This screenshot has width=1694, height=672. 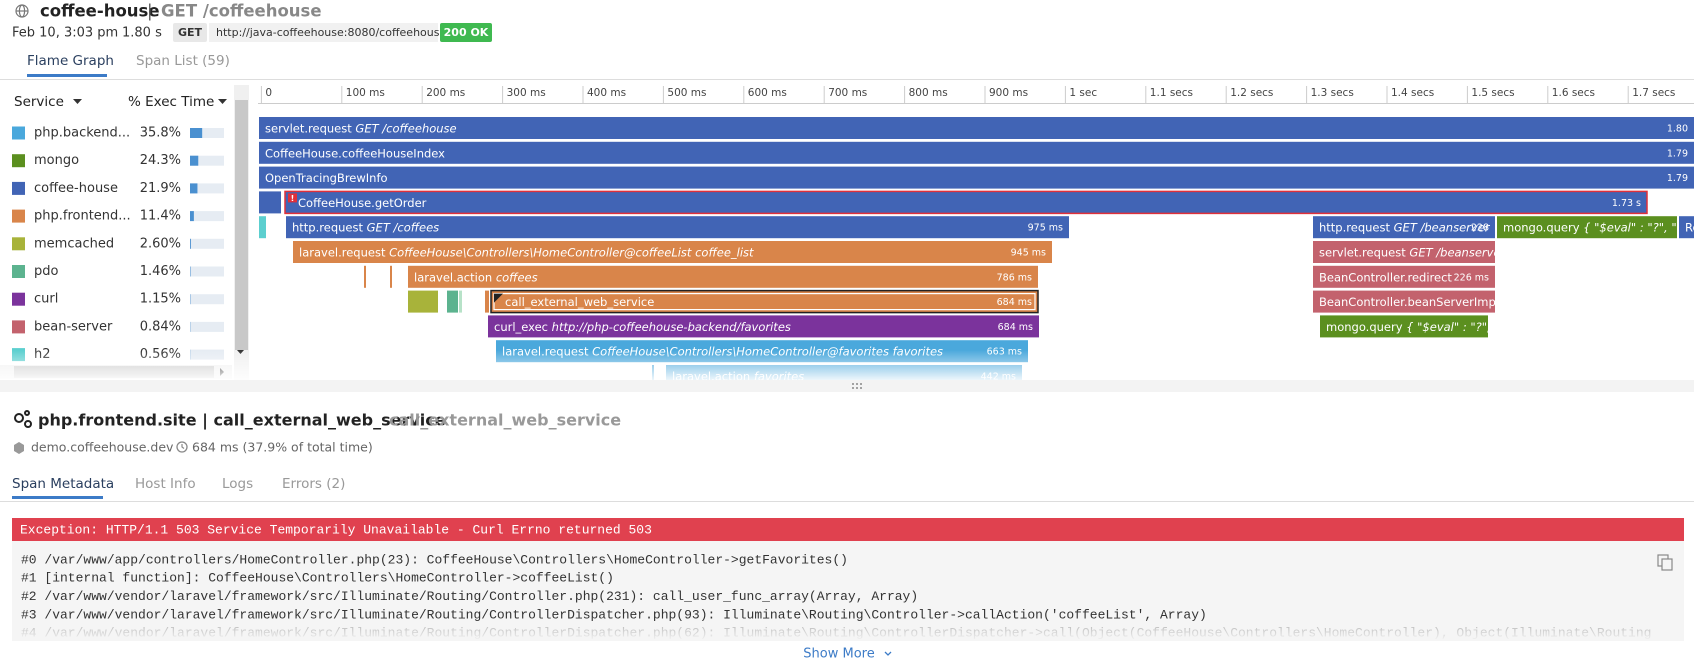 I want to click on span-label: OpenTracingBrewInfo, so click(x=326, y=178).